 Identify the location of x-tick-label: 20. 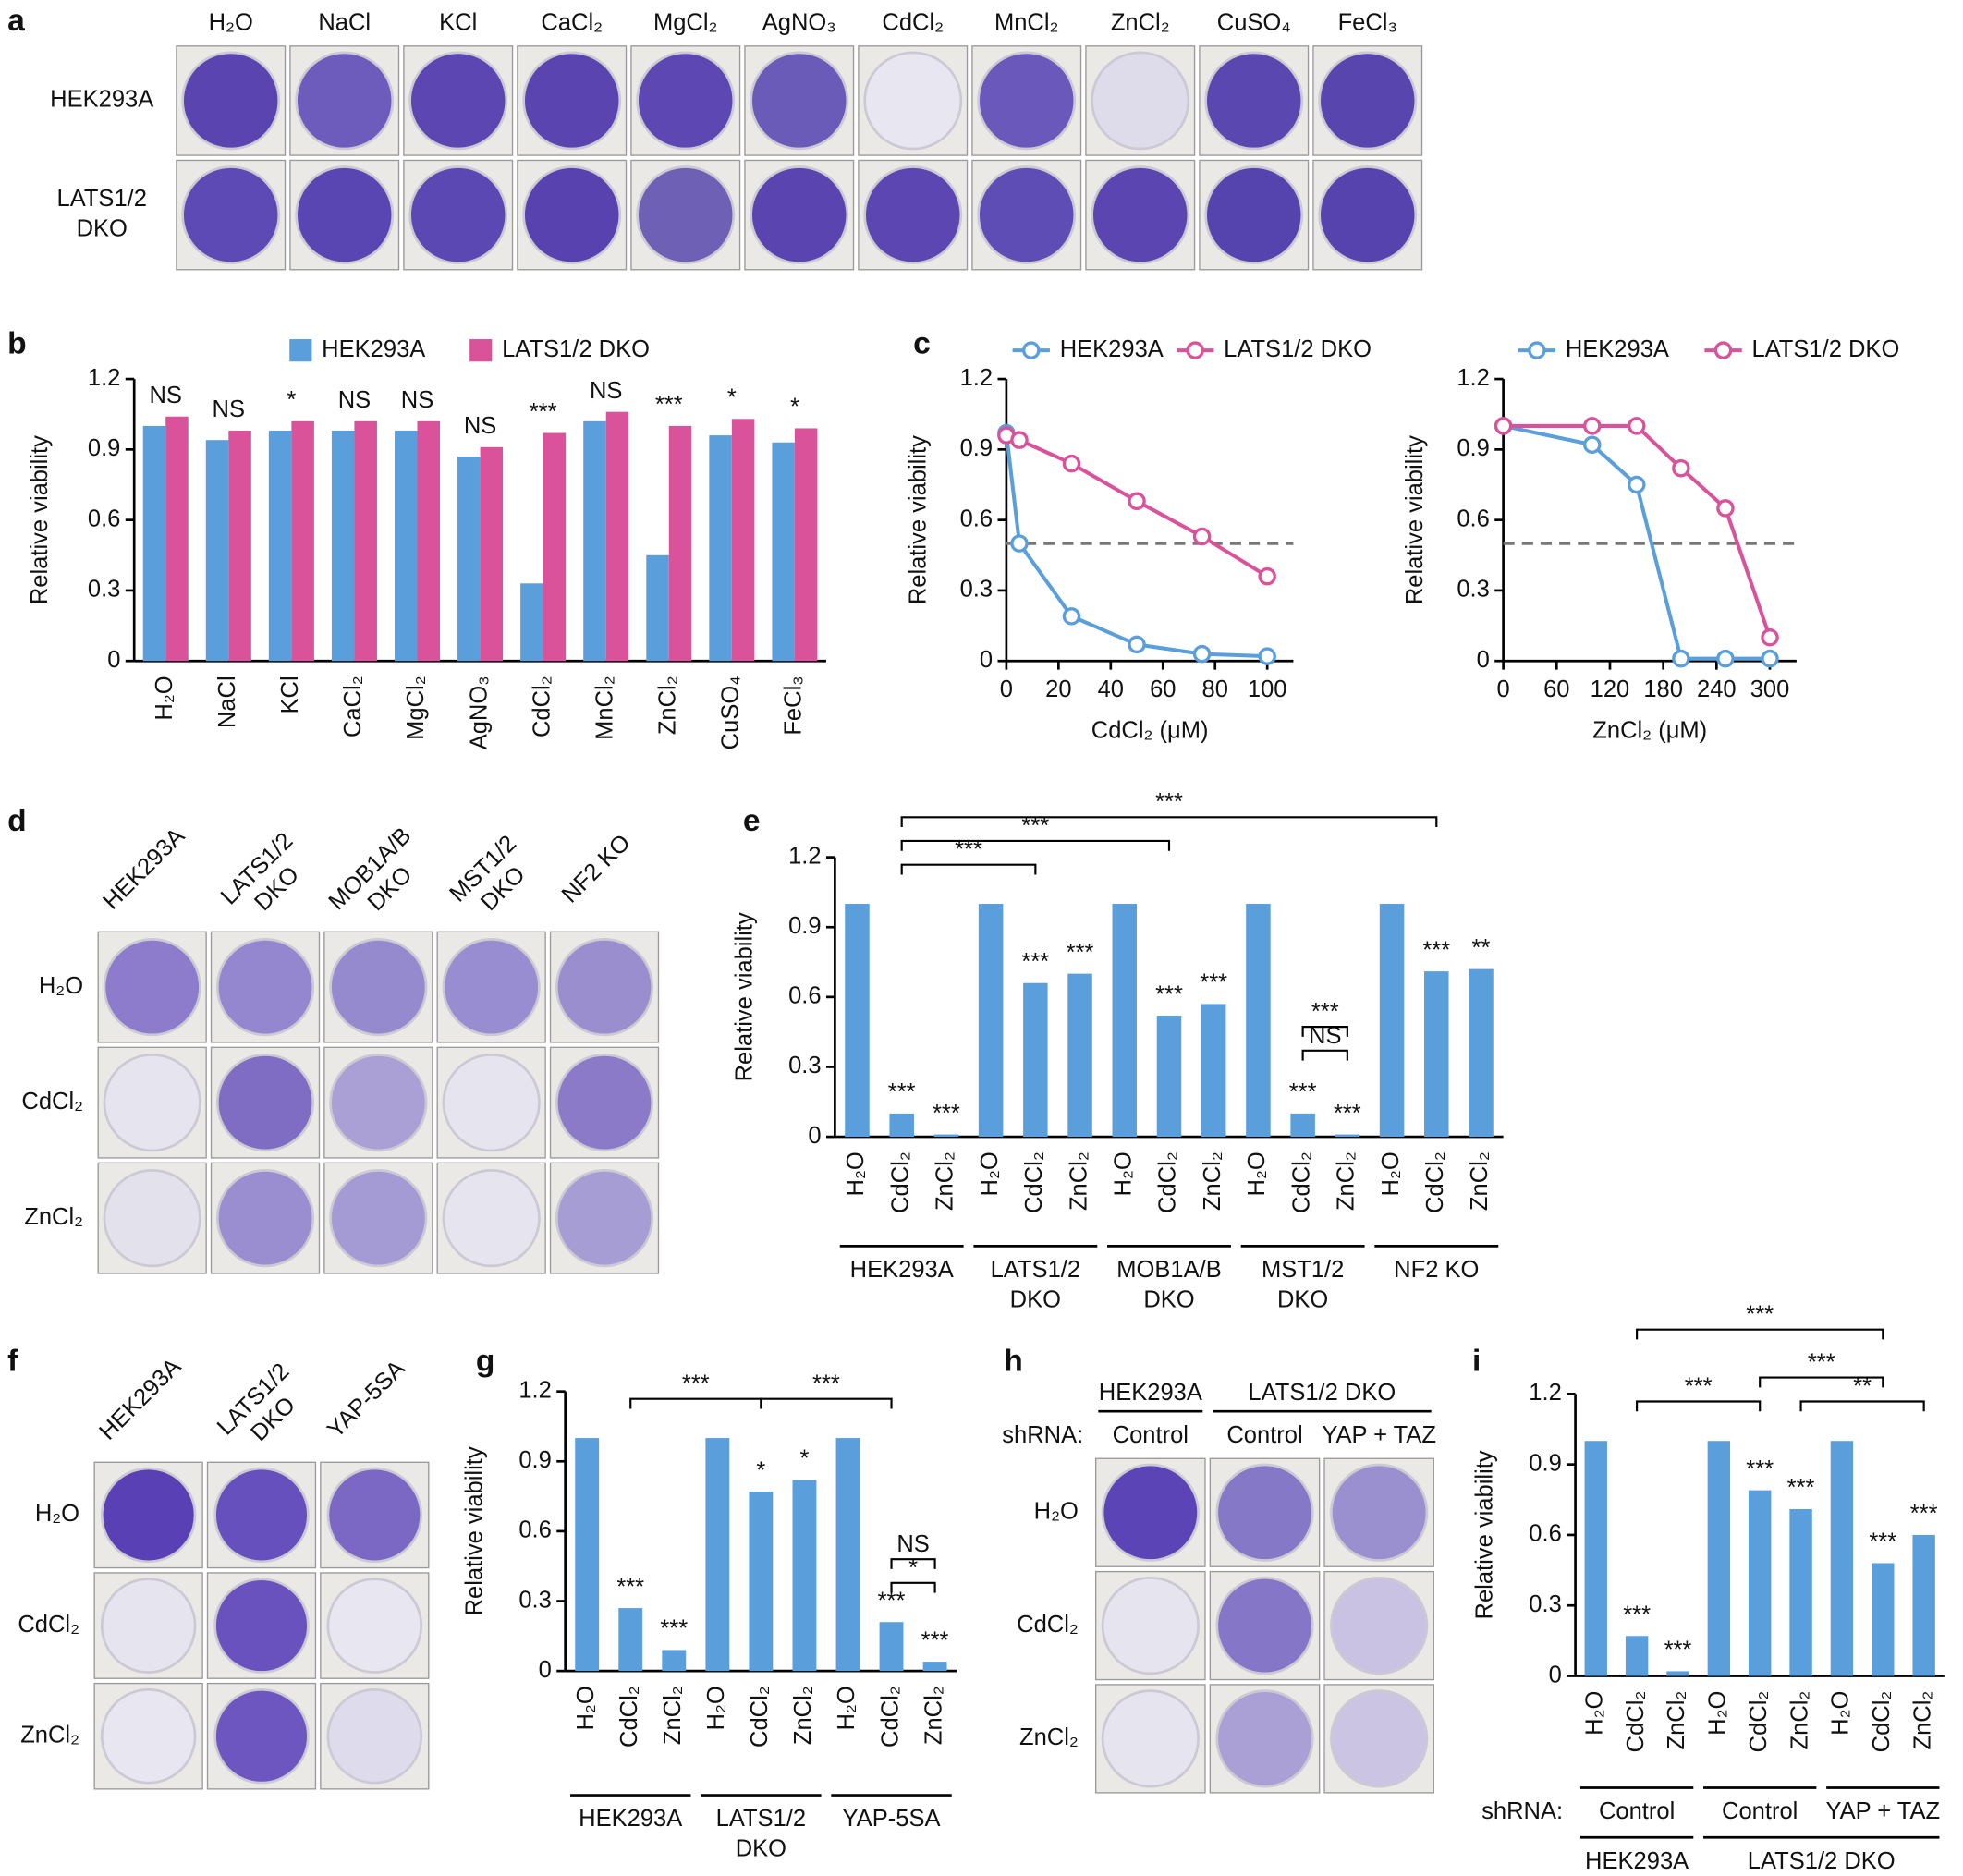
(1058, 689).